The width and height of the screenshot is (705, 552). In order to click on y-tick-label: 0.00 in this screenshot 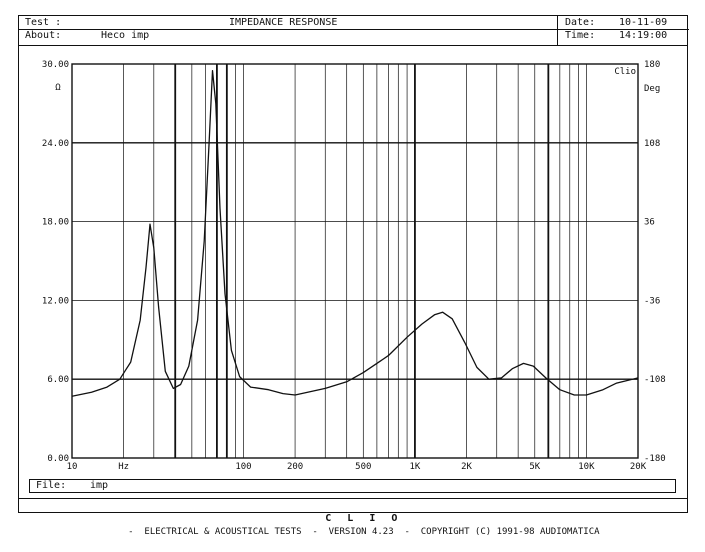, I will do `click(58, 459)`.